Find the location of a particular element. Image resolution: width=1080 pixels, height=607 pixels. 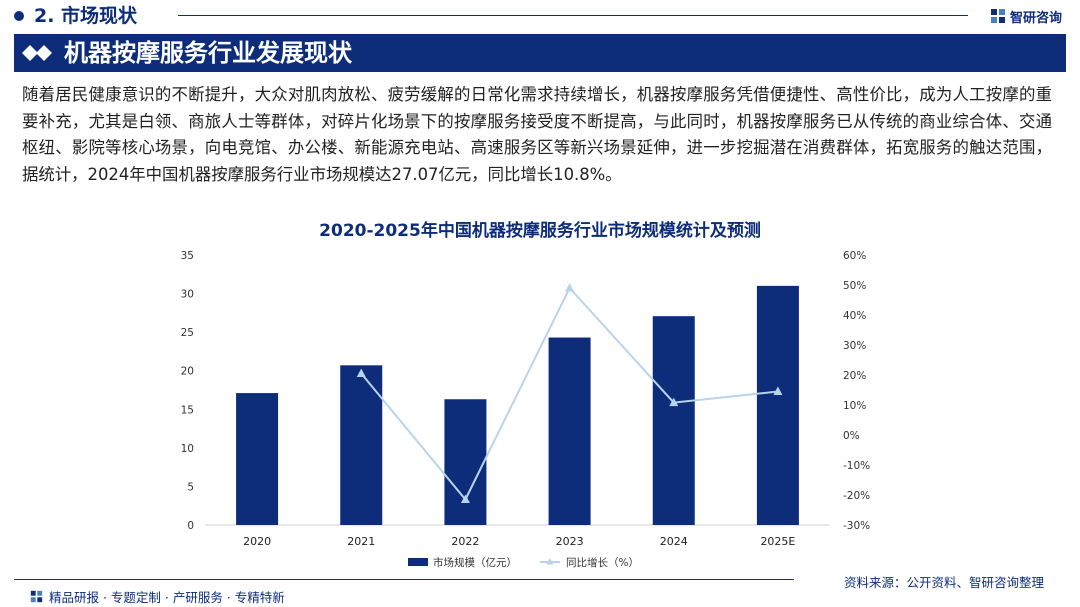

y-left-tick-label: 20 is located at coordinates (187, 372).